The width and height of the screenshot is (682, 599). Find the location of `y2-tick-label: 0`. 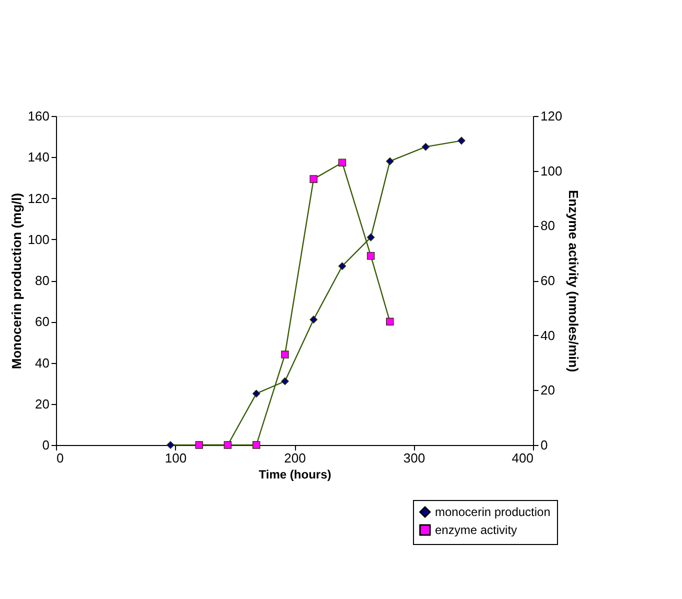

y2-tick-label: 0 is located at coordinates (544, 445).